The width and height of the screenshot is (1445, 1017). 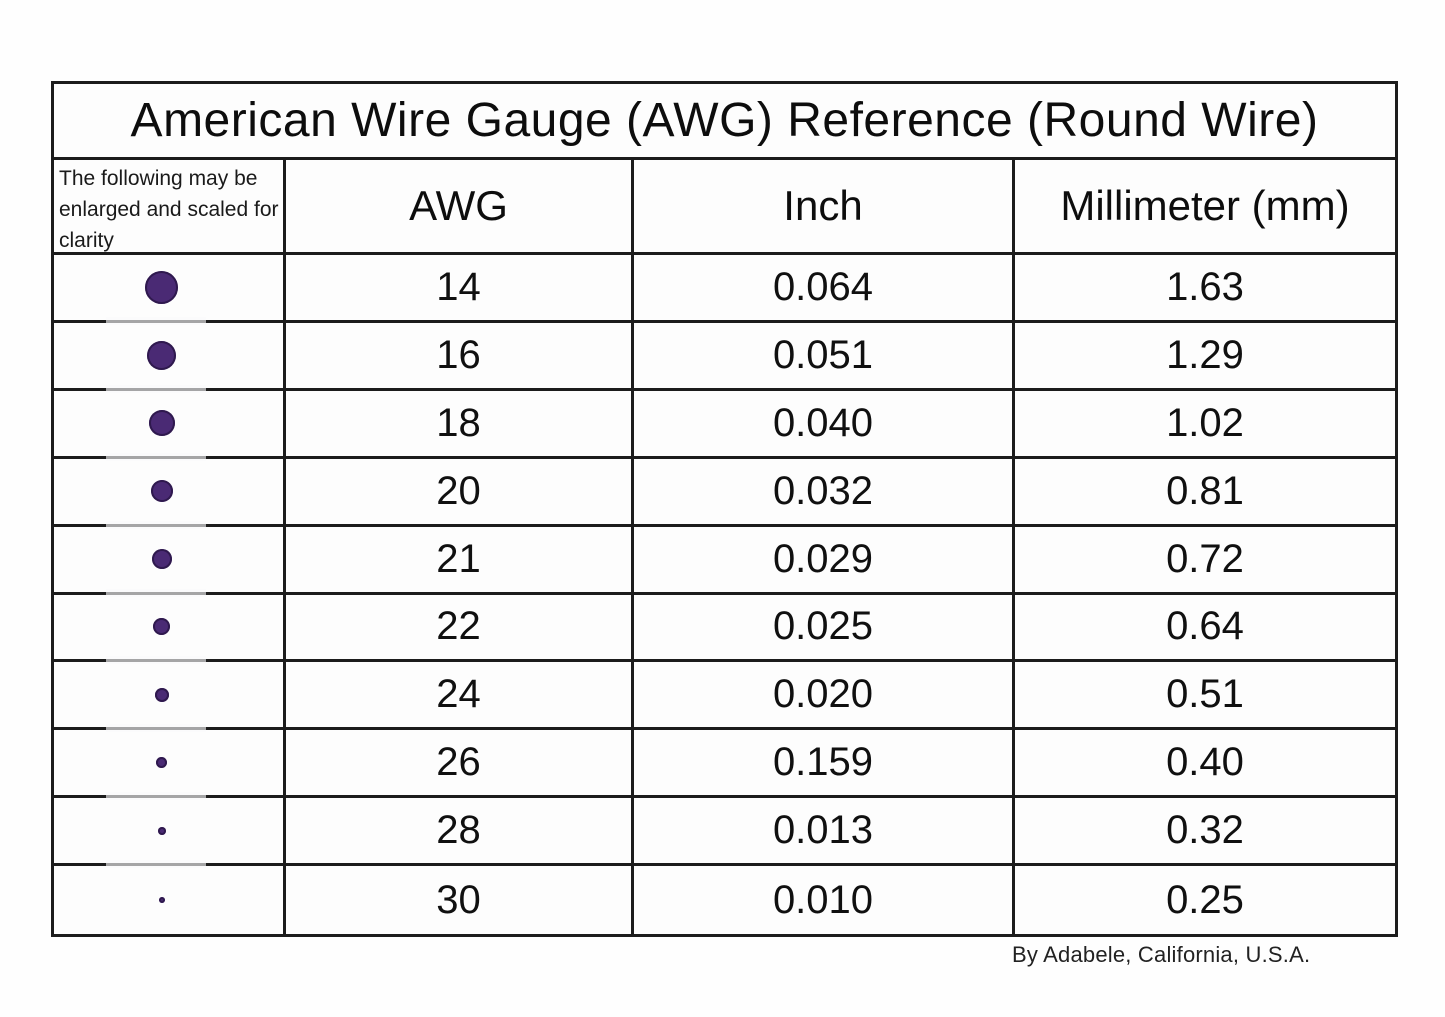 What do you see at coordinates (460, 832) in the screenshot?
I see `awg-value: 28` at bounding box center [460, 832].